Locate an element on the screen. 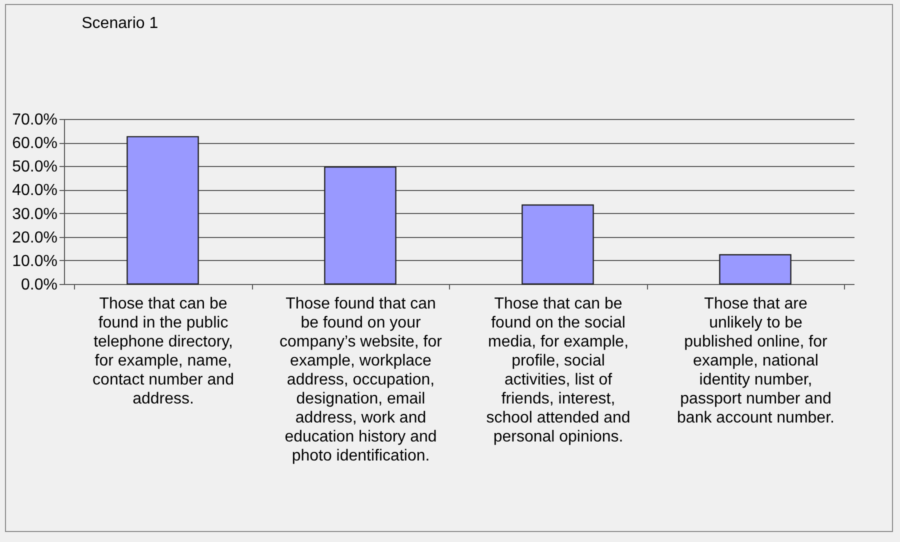 The image size is (900, 542). y-tick-label: 60.0% is located at coordinates (35, 143).